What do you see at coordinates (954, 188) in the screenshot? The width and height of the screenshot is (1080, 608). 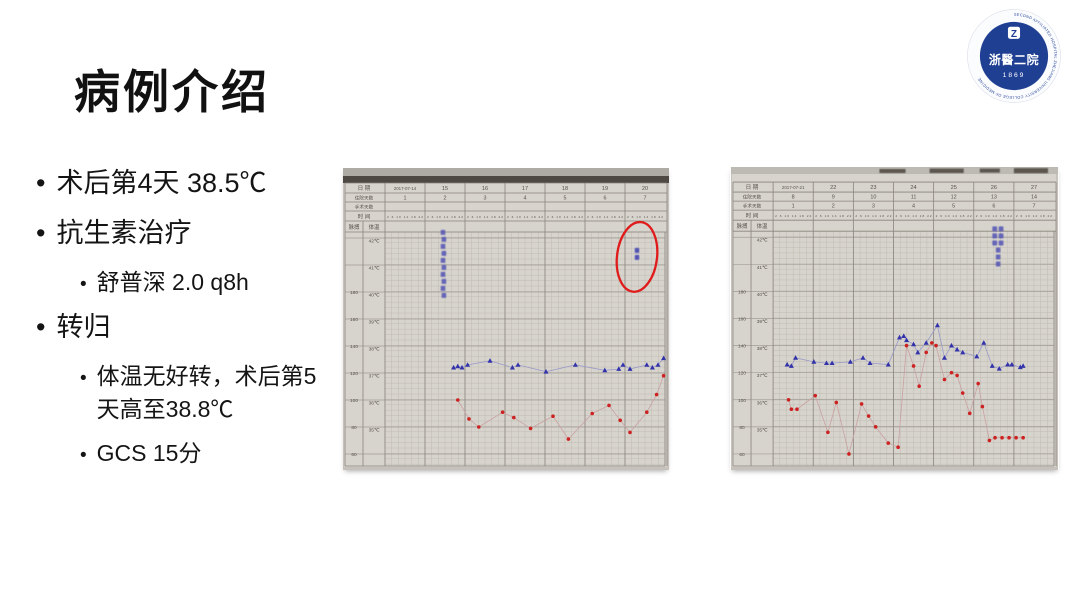 I see `svg-text: 25` at bounding box center [954, 188].